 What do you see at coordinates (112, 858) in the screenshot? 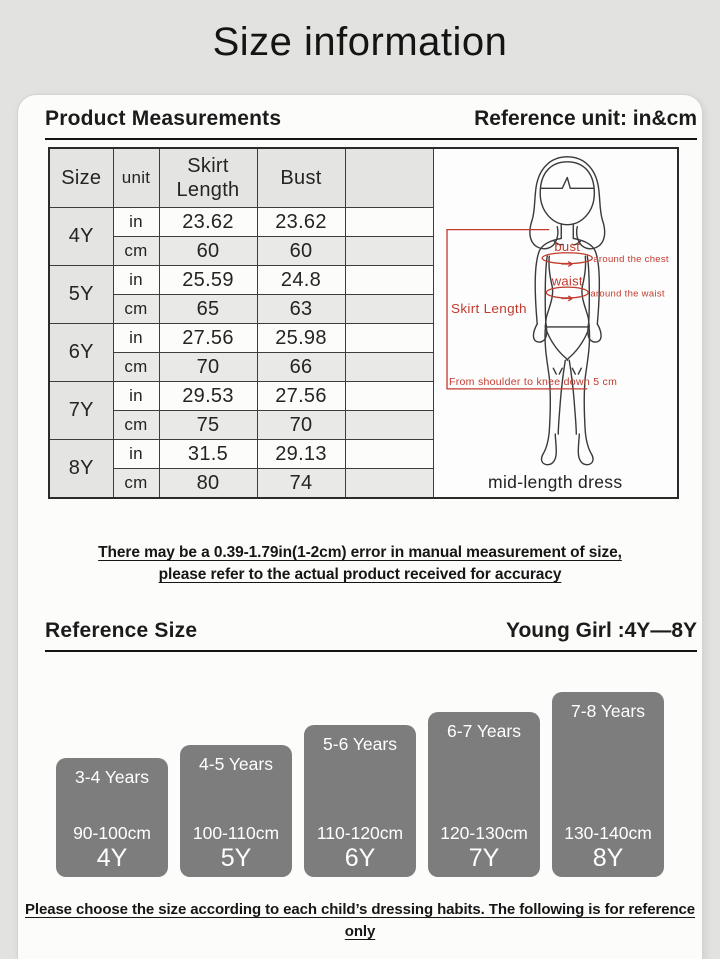
I see `size-code-label: 4Y` at bounding box center [112, 858].